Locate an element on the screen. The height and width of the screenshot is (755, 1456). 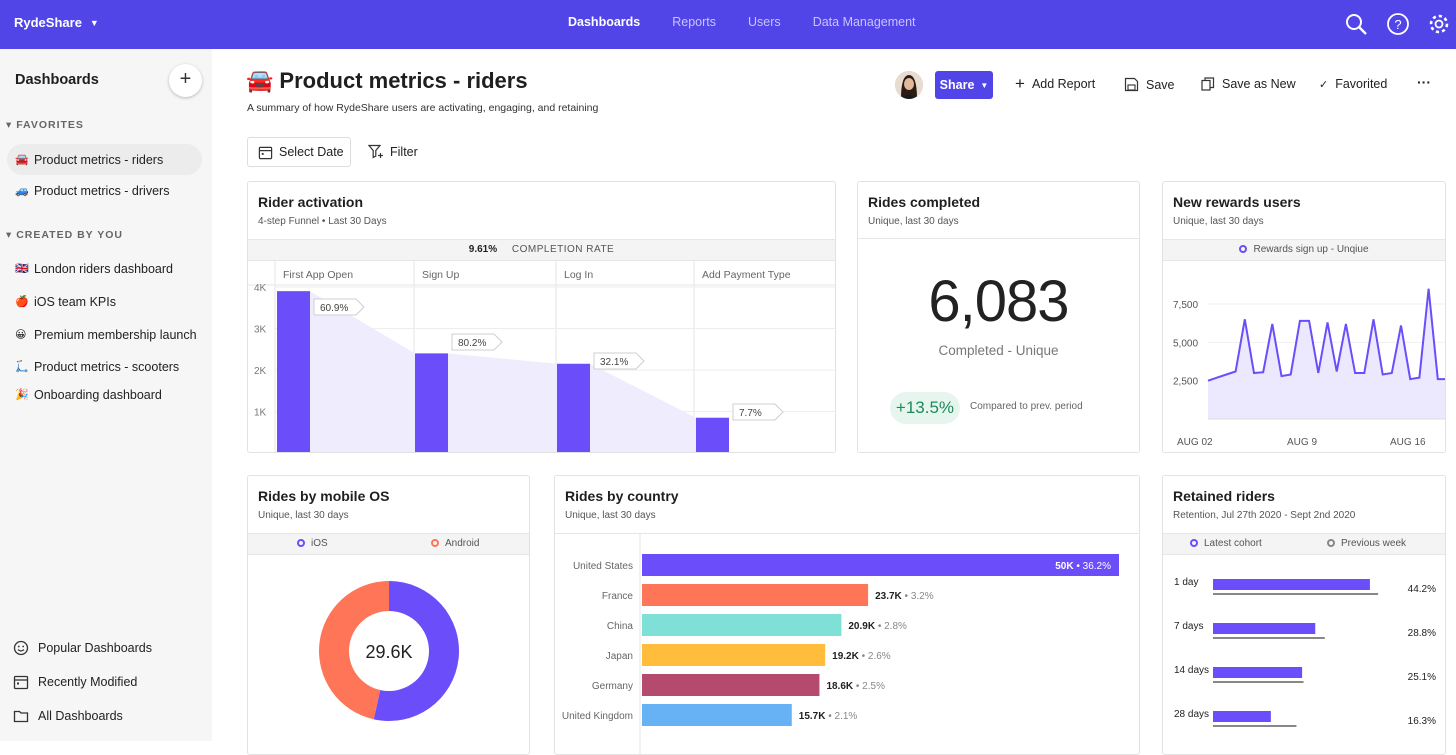
avatar is located at coordinates (909, 85).